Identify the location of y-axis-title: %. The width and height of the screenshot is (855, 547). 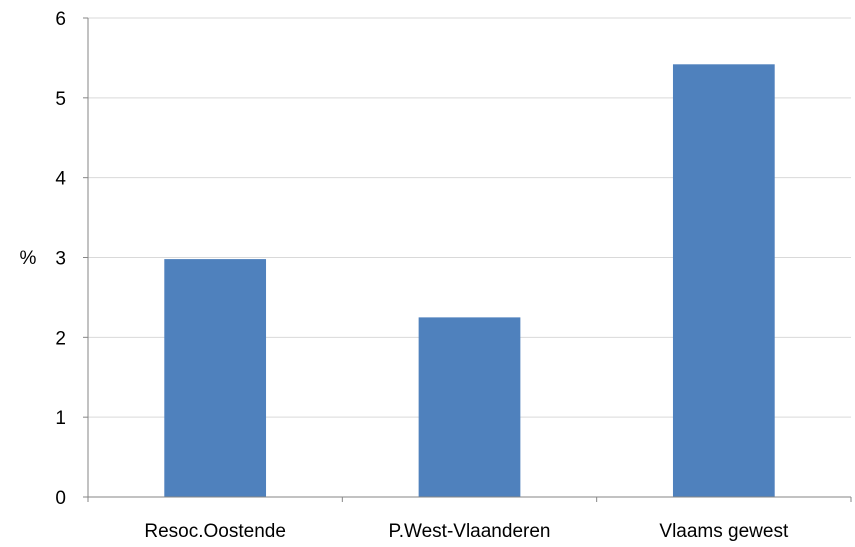
(28, 258).